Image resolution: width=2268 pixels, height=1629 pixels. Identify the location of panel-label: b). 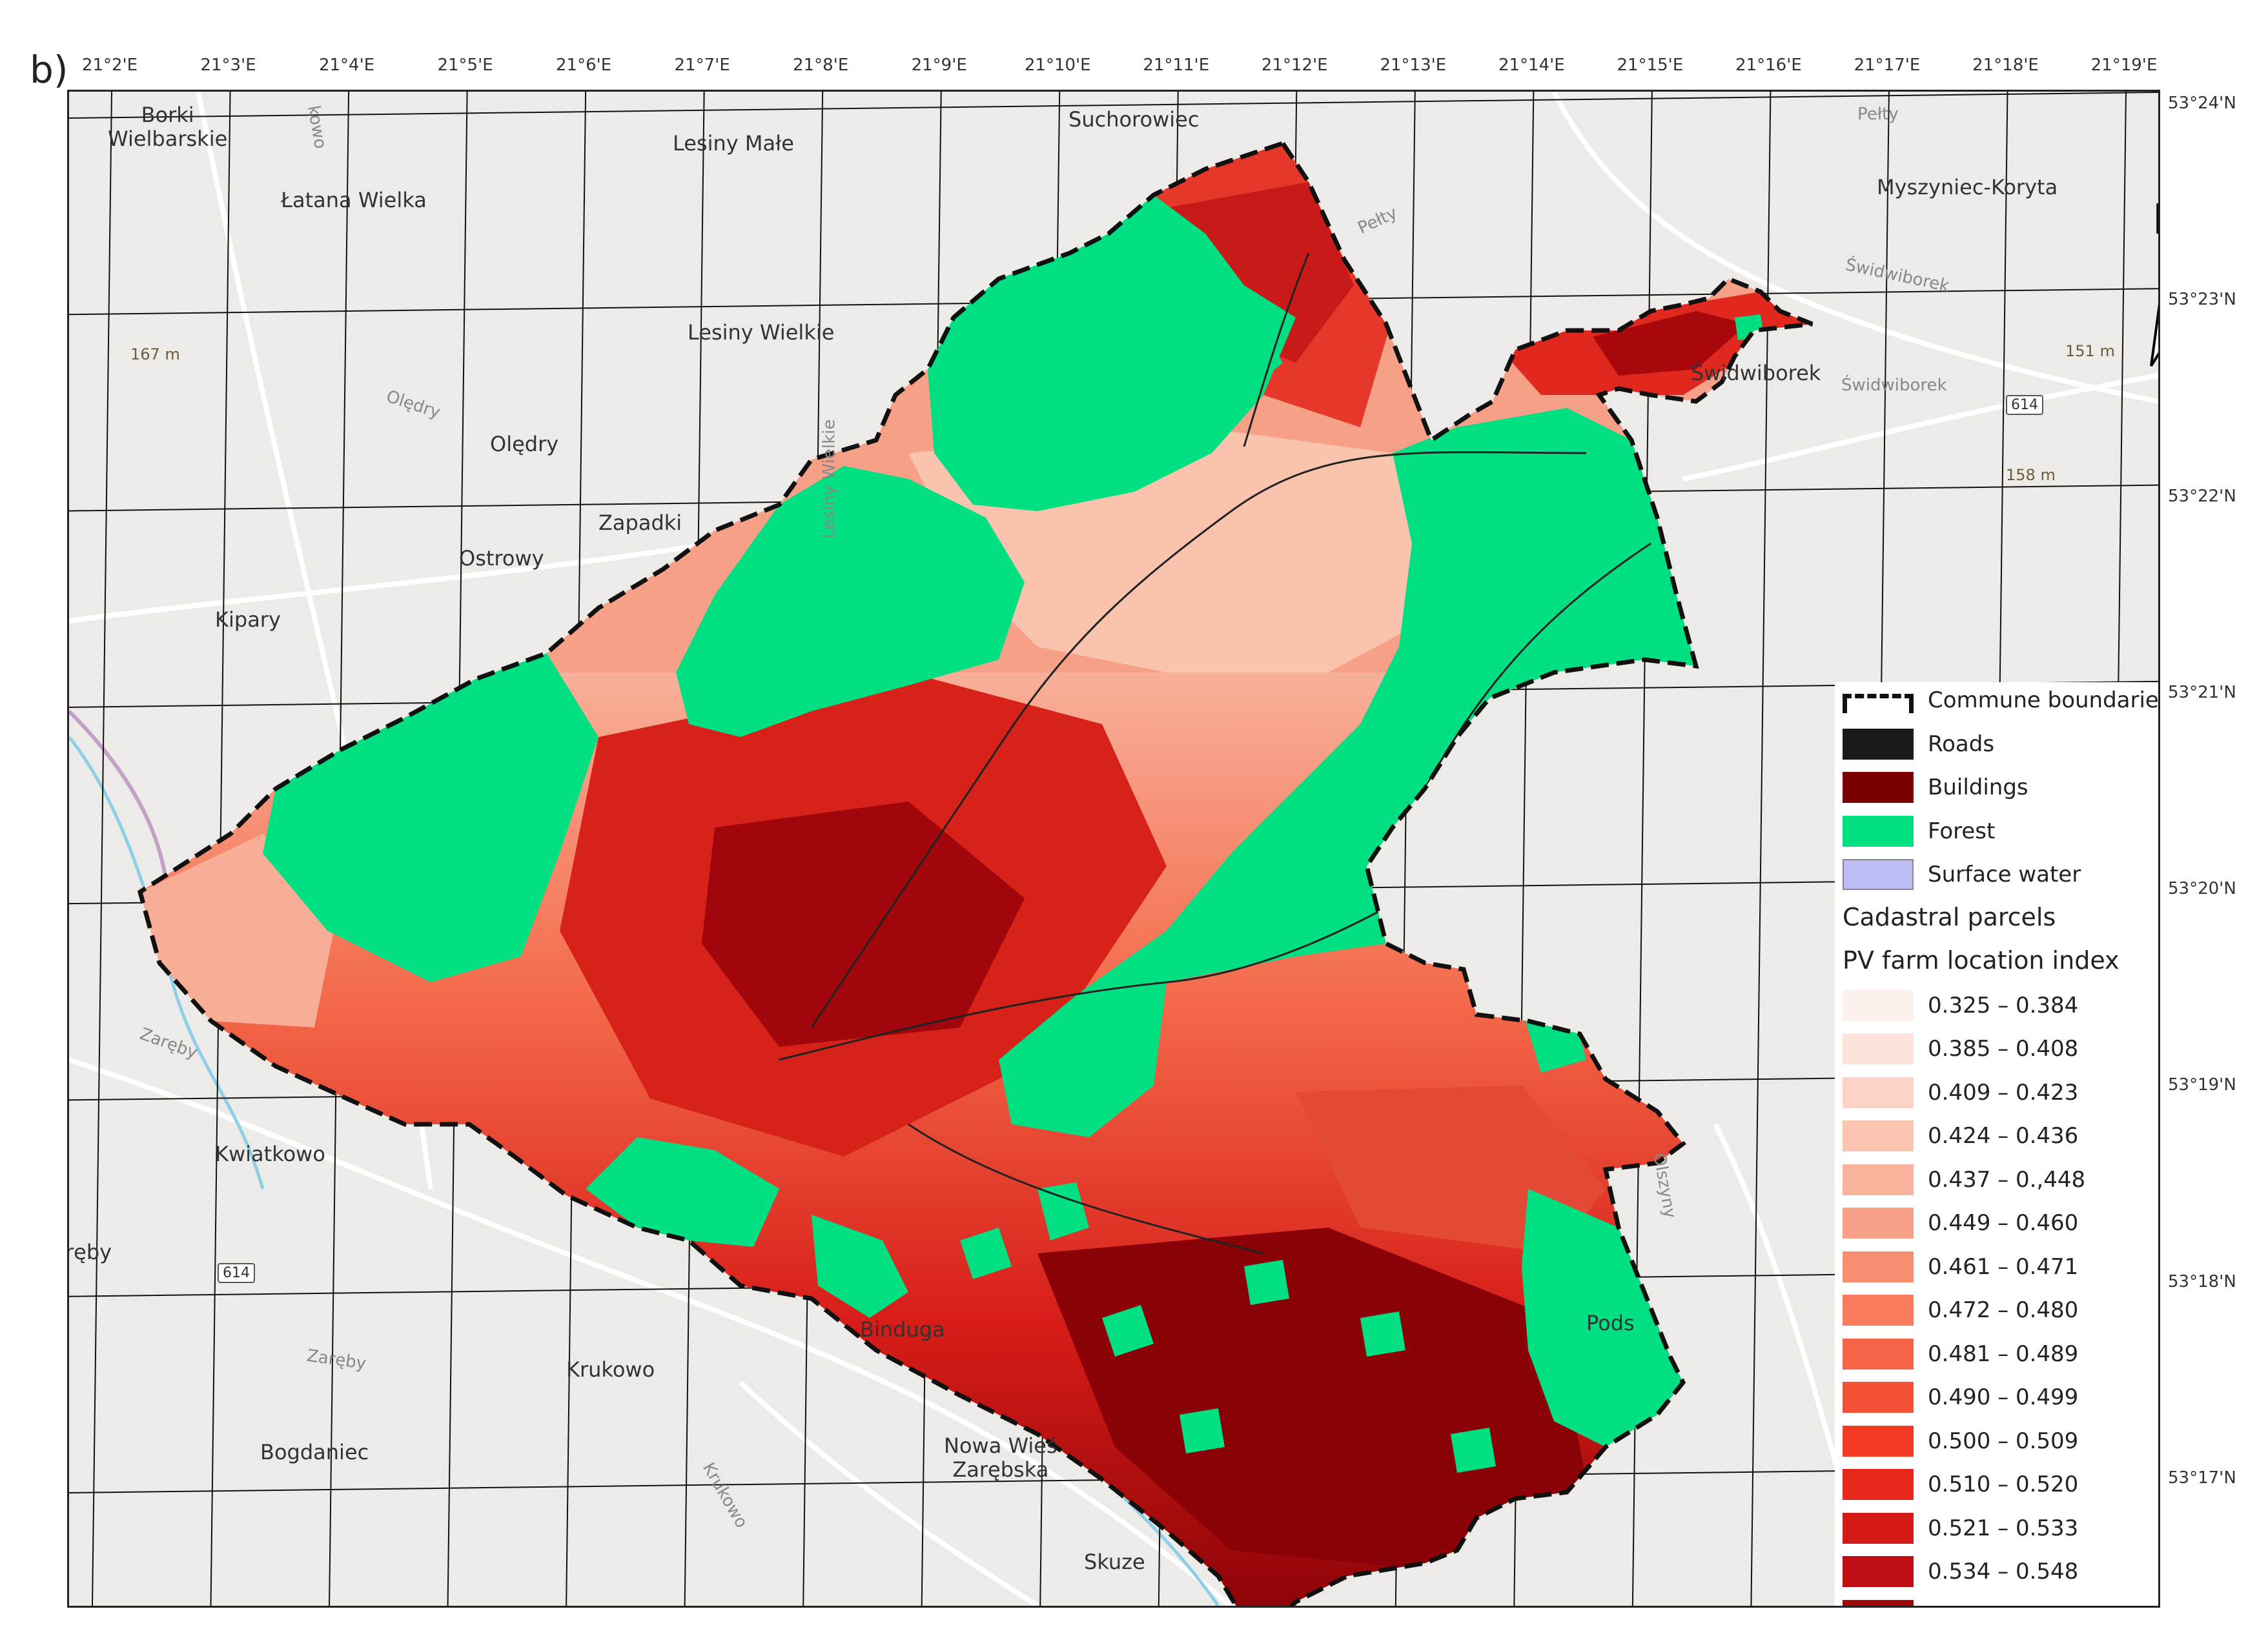
(49, 70).